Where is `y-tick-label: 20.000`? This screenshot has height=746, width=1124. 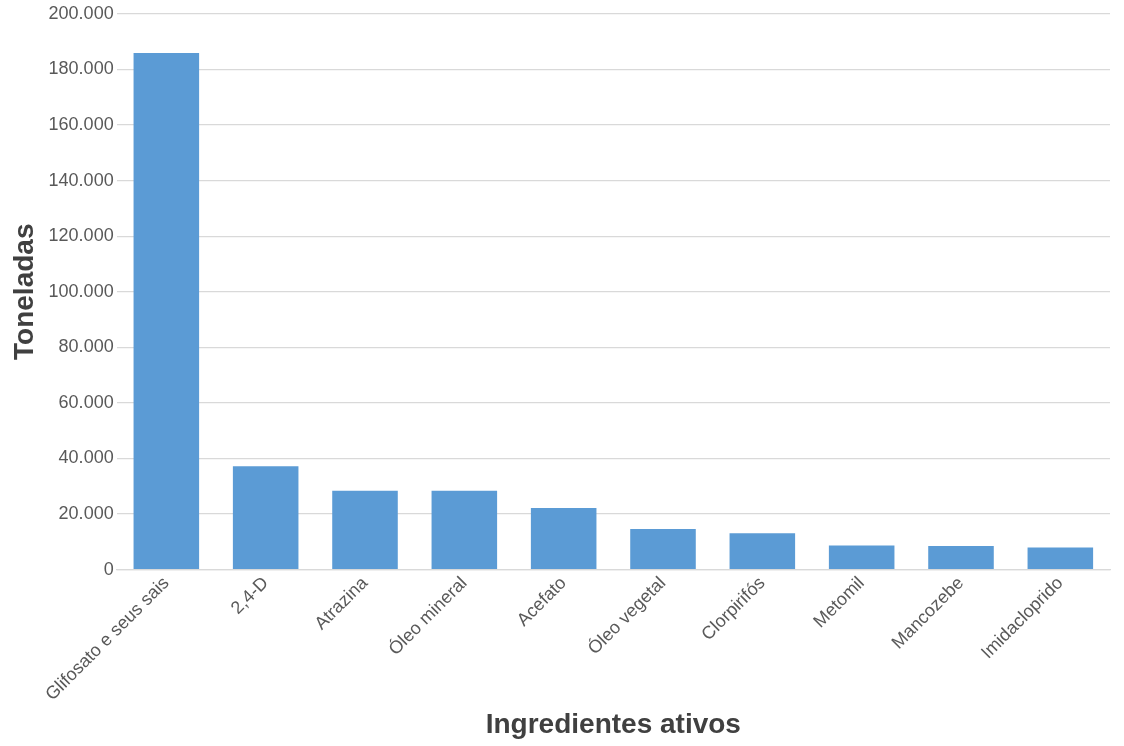 y-tick-label: 20.000 is located at coordinates (86, 513).